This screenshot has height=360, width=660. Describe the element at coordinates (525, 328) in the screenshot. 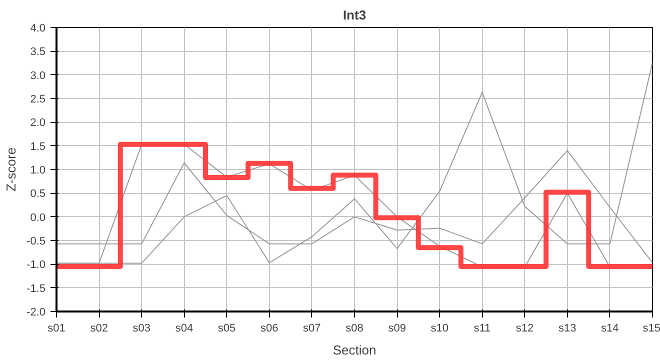

I see `x-tick-label: s12` at that location.